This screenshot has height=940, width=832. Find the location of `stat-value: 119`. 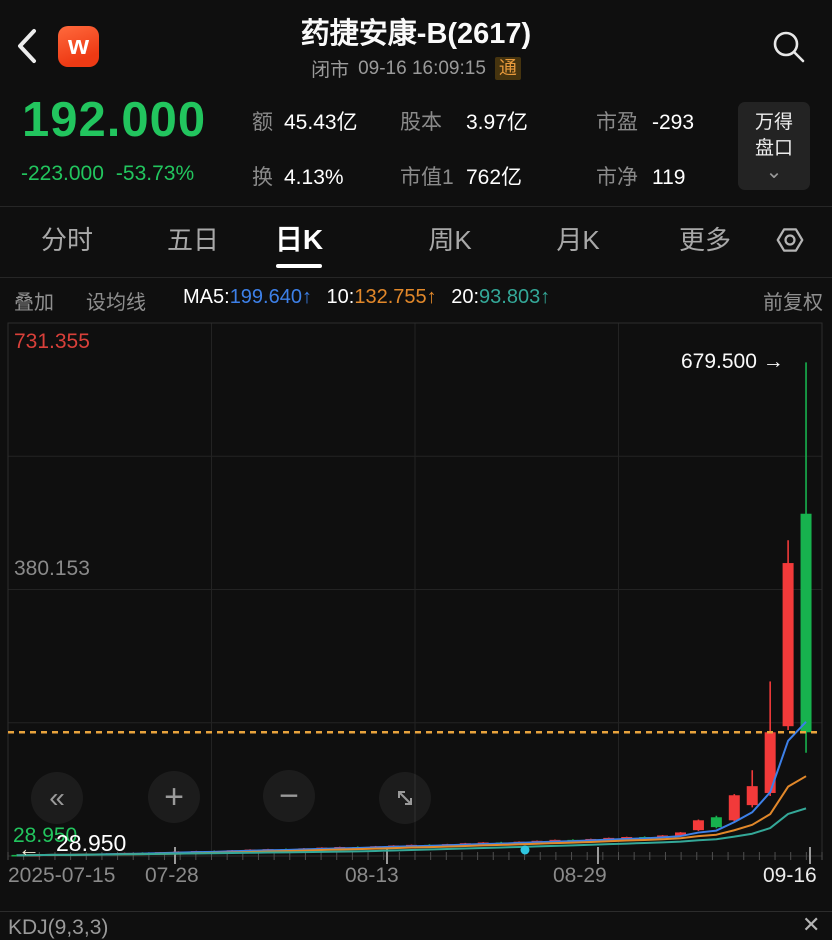

stat-value: 119 is located at coordinates (669, 177).